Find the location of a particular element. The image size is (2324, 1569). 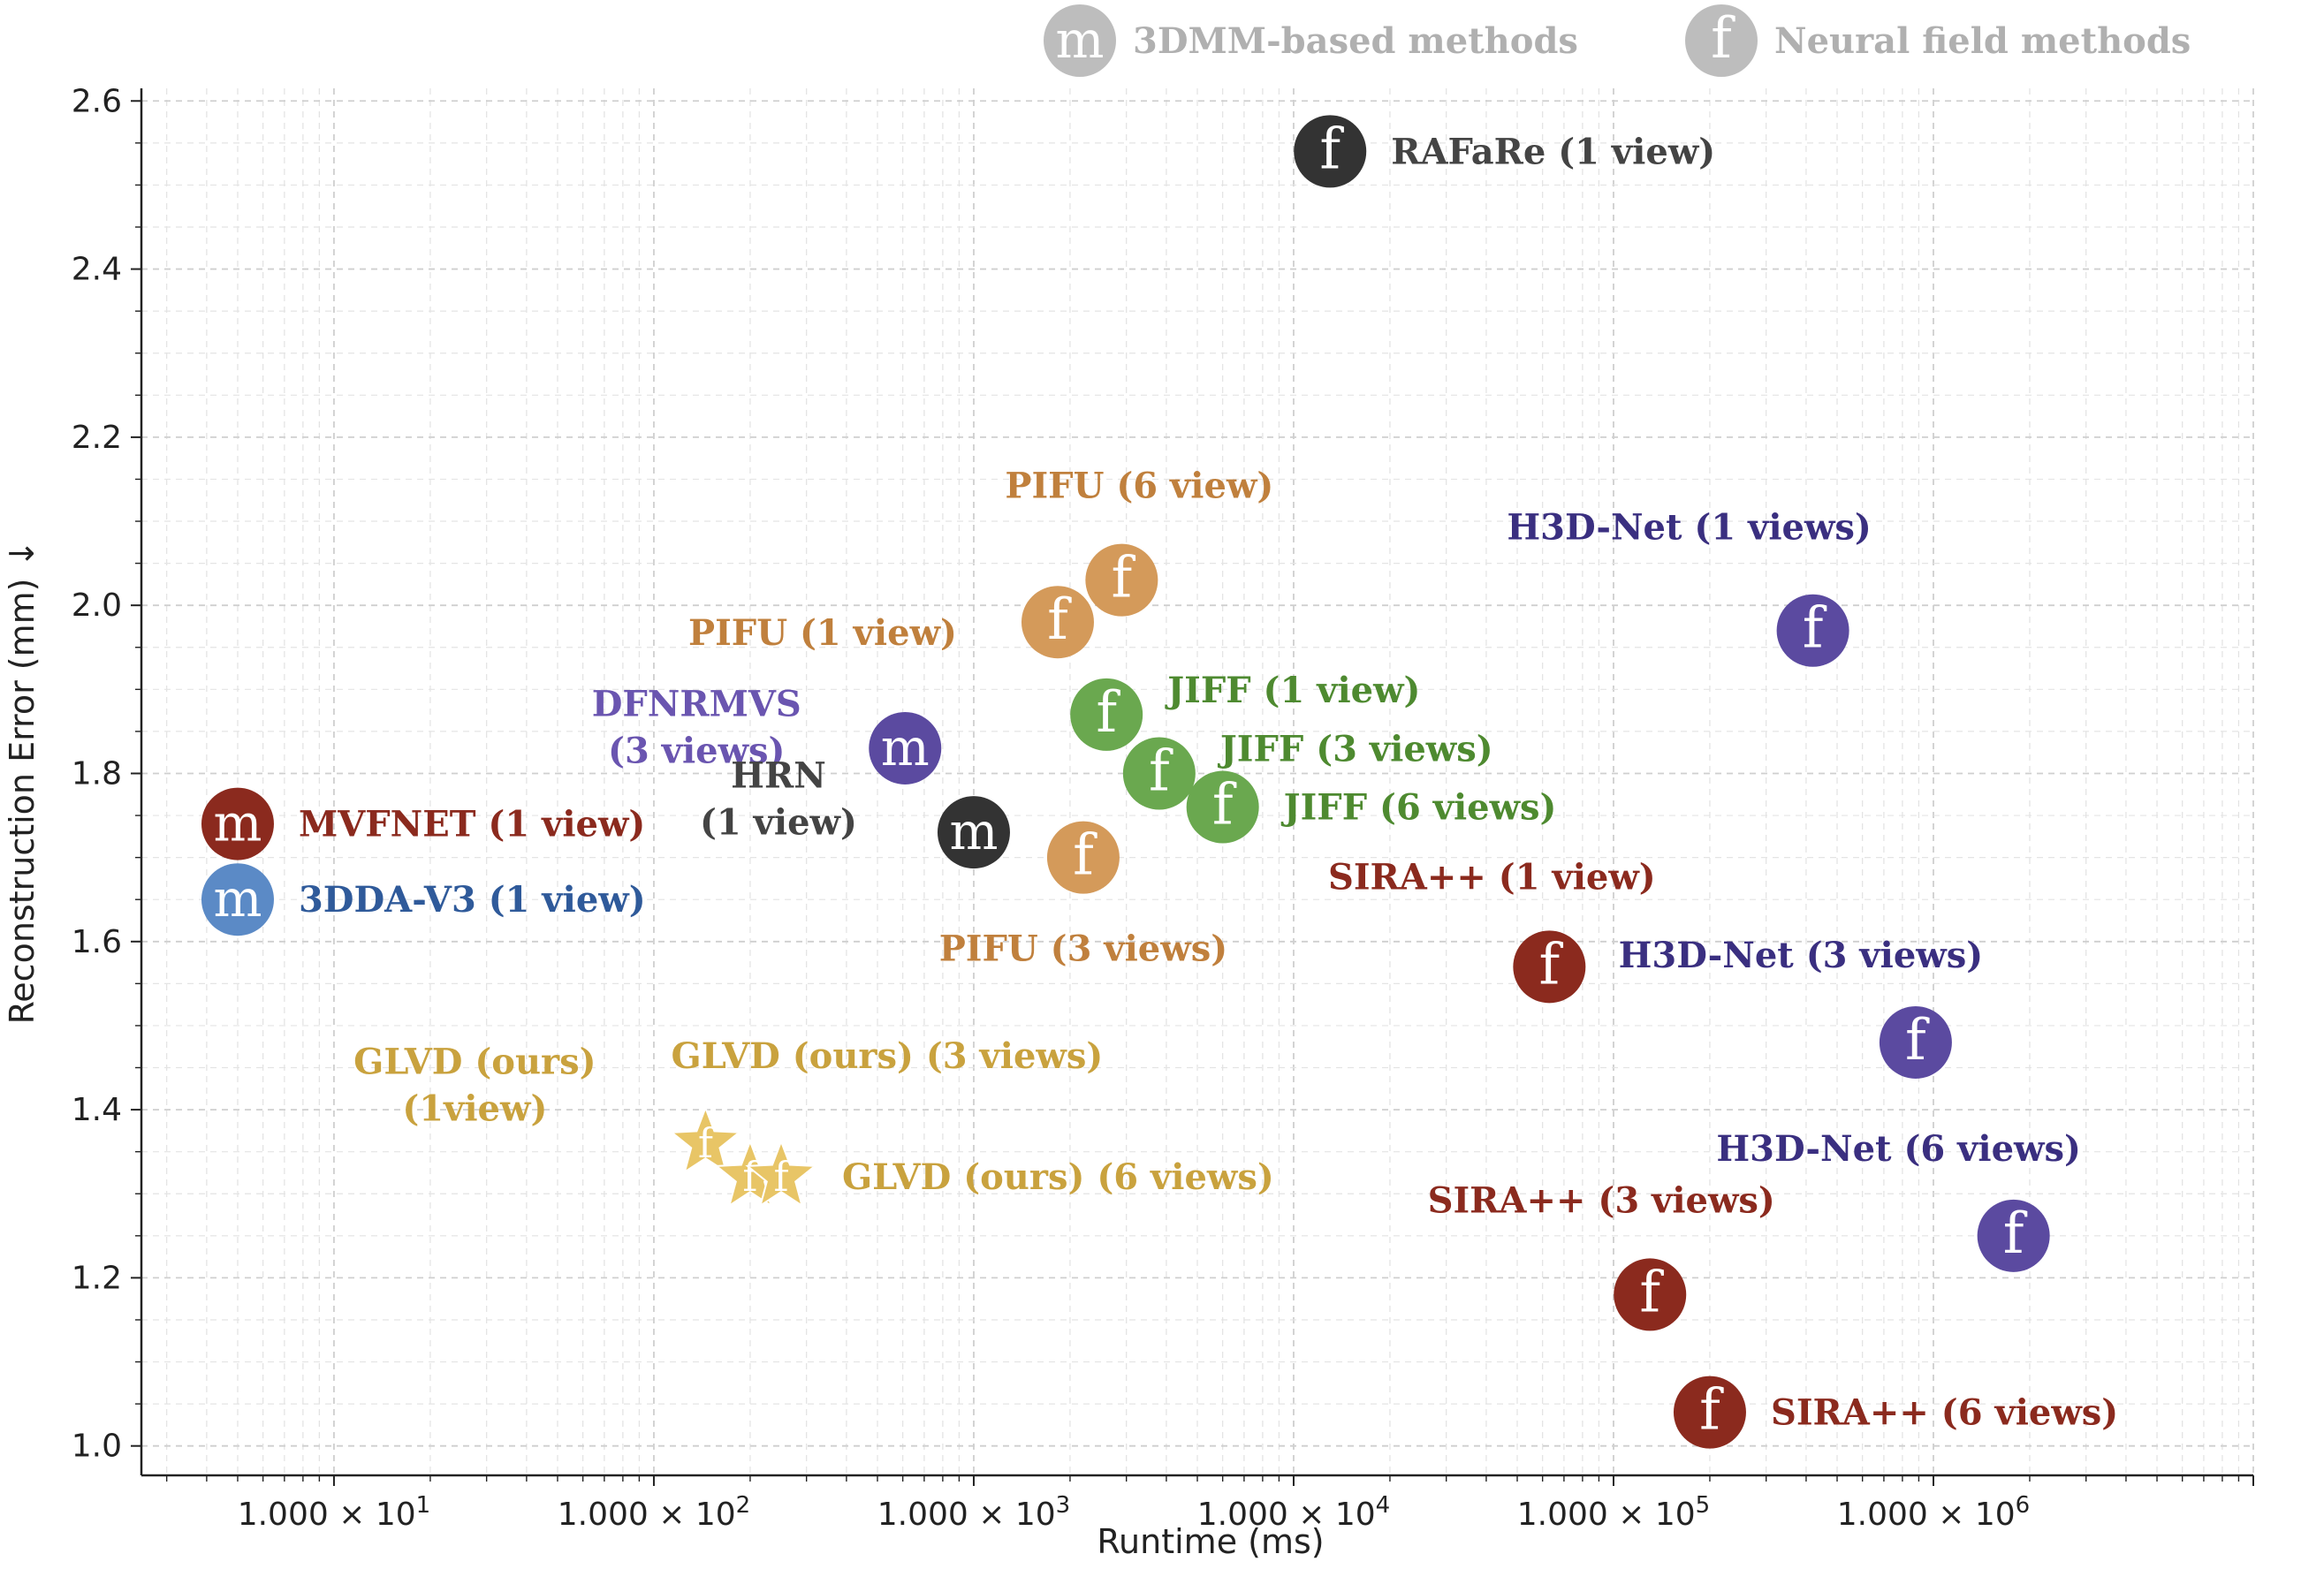

y-tick-label: 2.0 is located at coordinates (97, 605).